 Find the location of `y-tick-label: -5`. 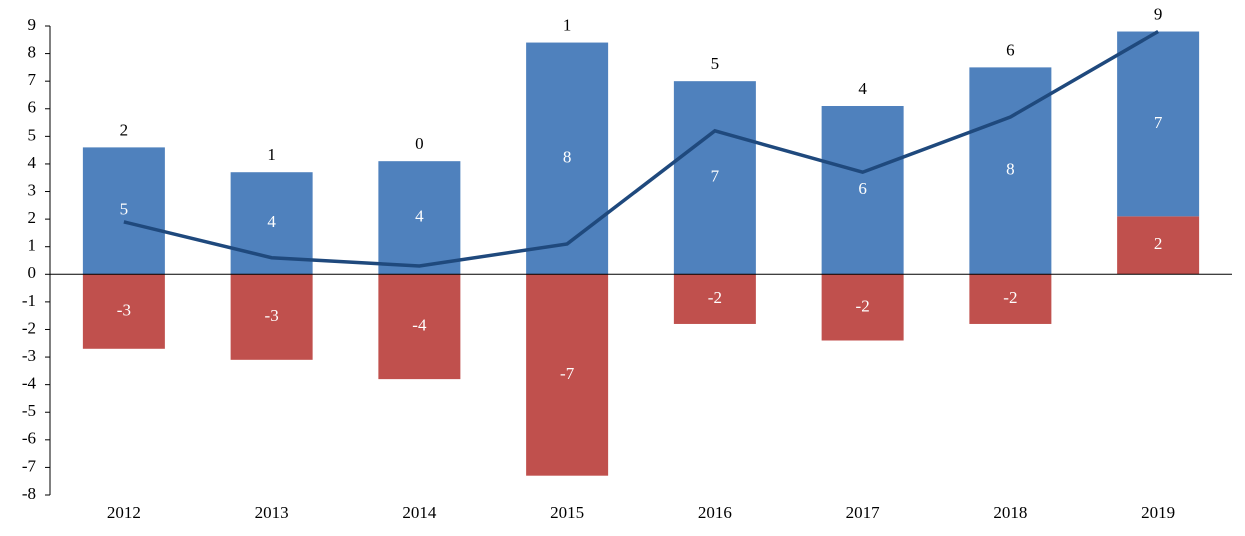

y-tick-label: -5 is located at coordinates (29, 410).